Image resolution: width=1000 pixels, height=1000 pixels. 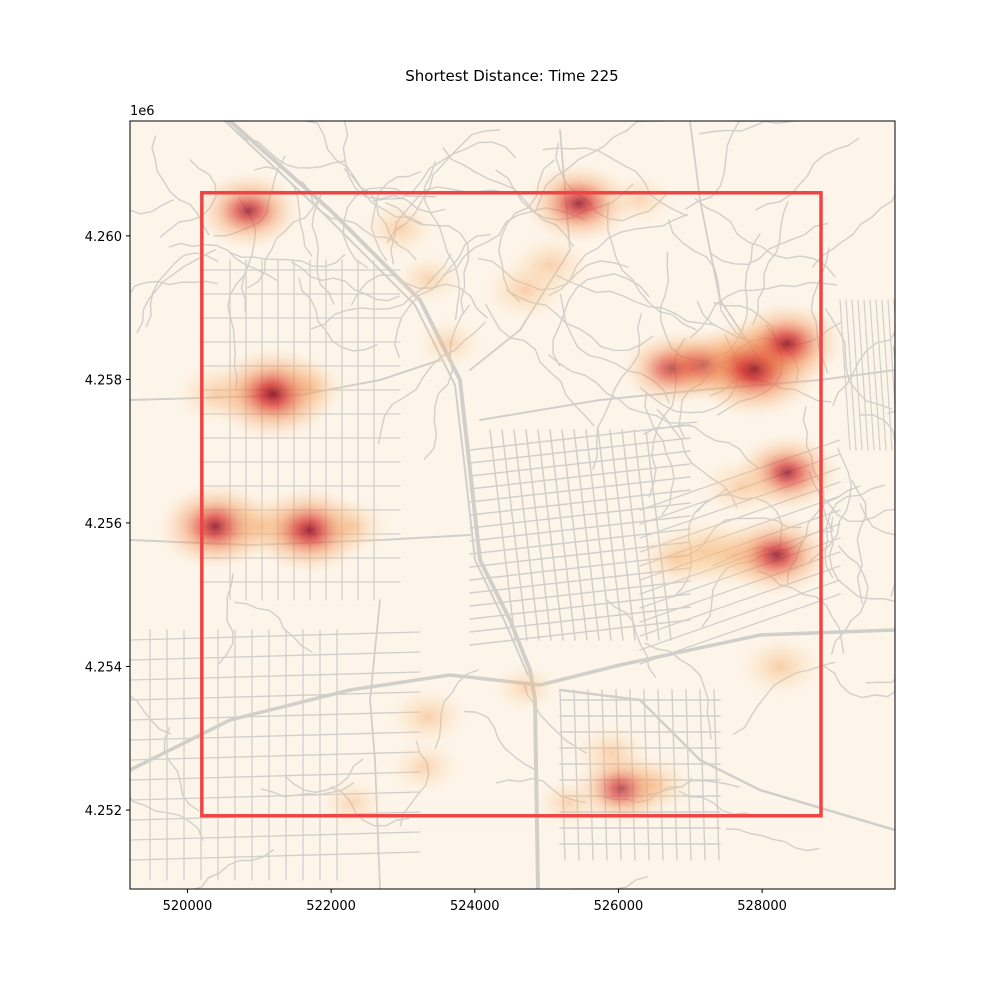 What do you see at coordinates (375, 744) in the screenshot?
I see `arterial-road` at bounding box center [375, 744].